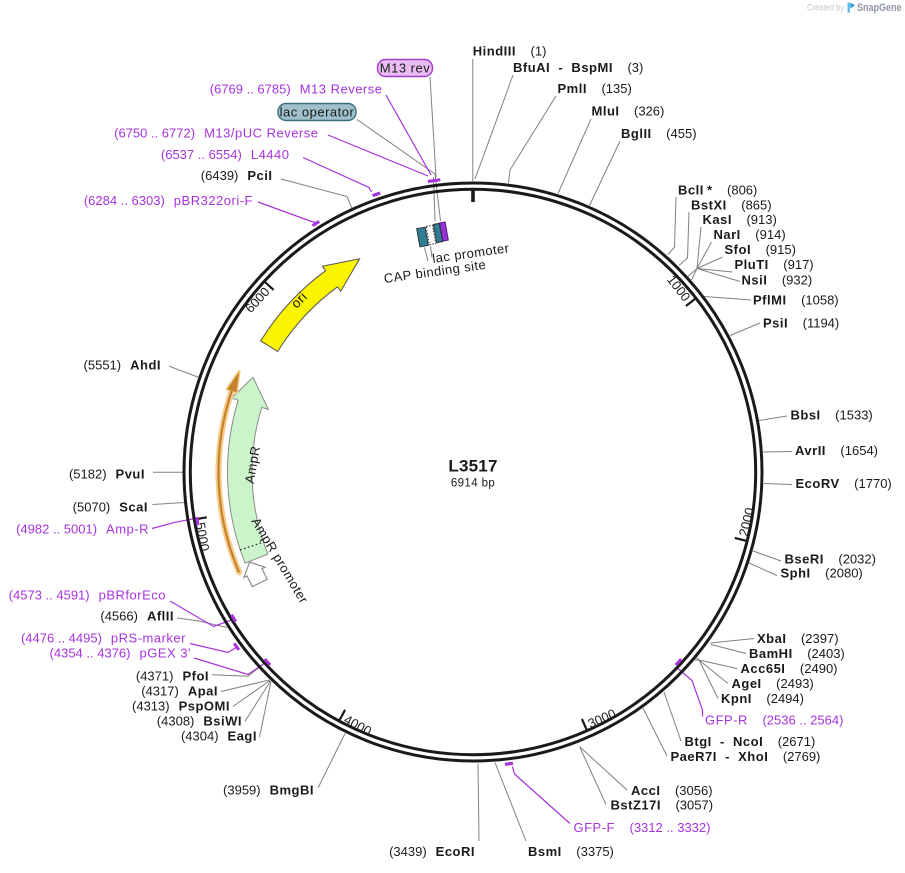 The image size is (905, 873). I want to click on svg-text:BglII(455): BglII (455), so click(659, 133).